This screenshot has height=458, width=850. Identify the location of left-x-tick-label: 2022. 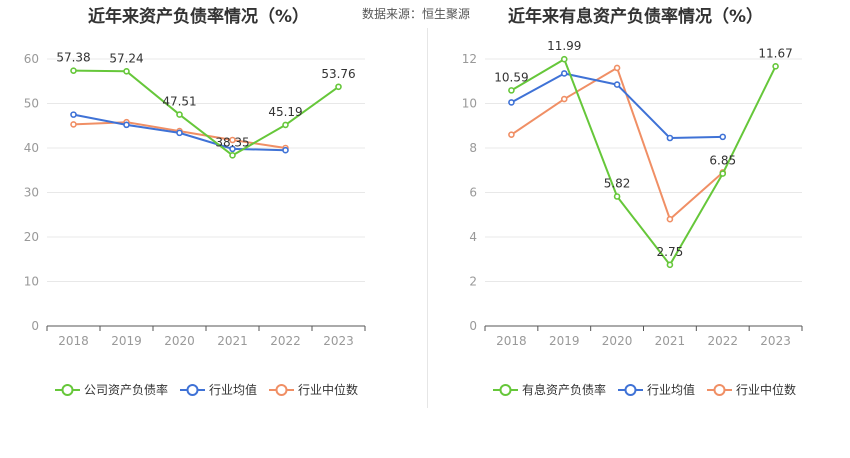
(285, 341).